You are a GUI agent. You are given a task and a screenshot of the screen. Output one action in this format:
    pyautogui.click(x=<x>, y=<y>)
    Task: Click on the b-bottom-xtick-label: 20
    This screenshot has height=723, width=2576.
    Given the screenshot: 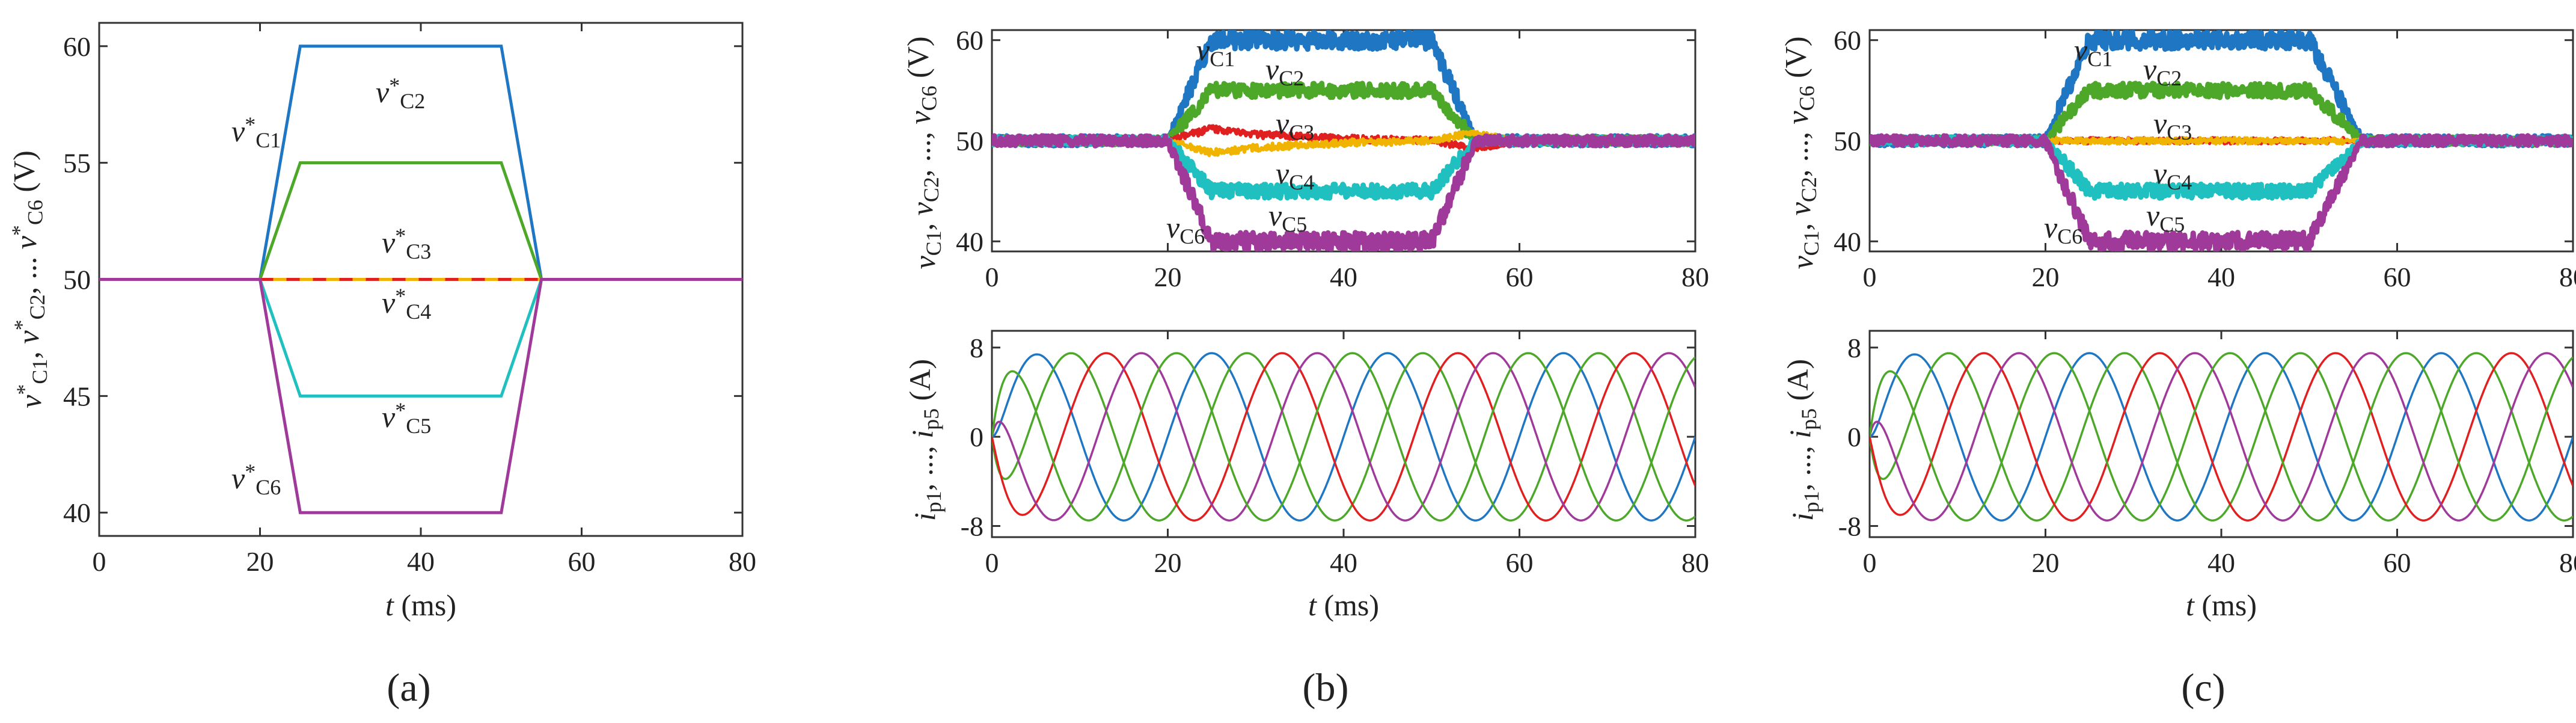 What is the action you would take?
    pyautogui.click(x=1168, y=562)
    